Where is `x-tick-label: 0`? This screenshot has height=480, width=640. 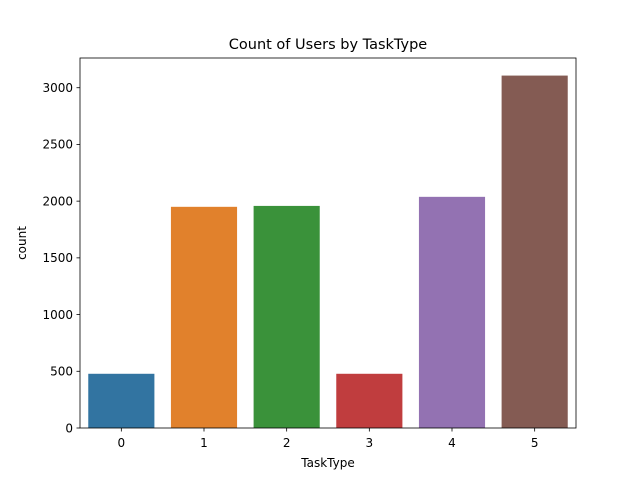 x-tick-label: 0 is located at coordinates (122, 443).